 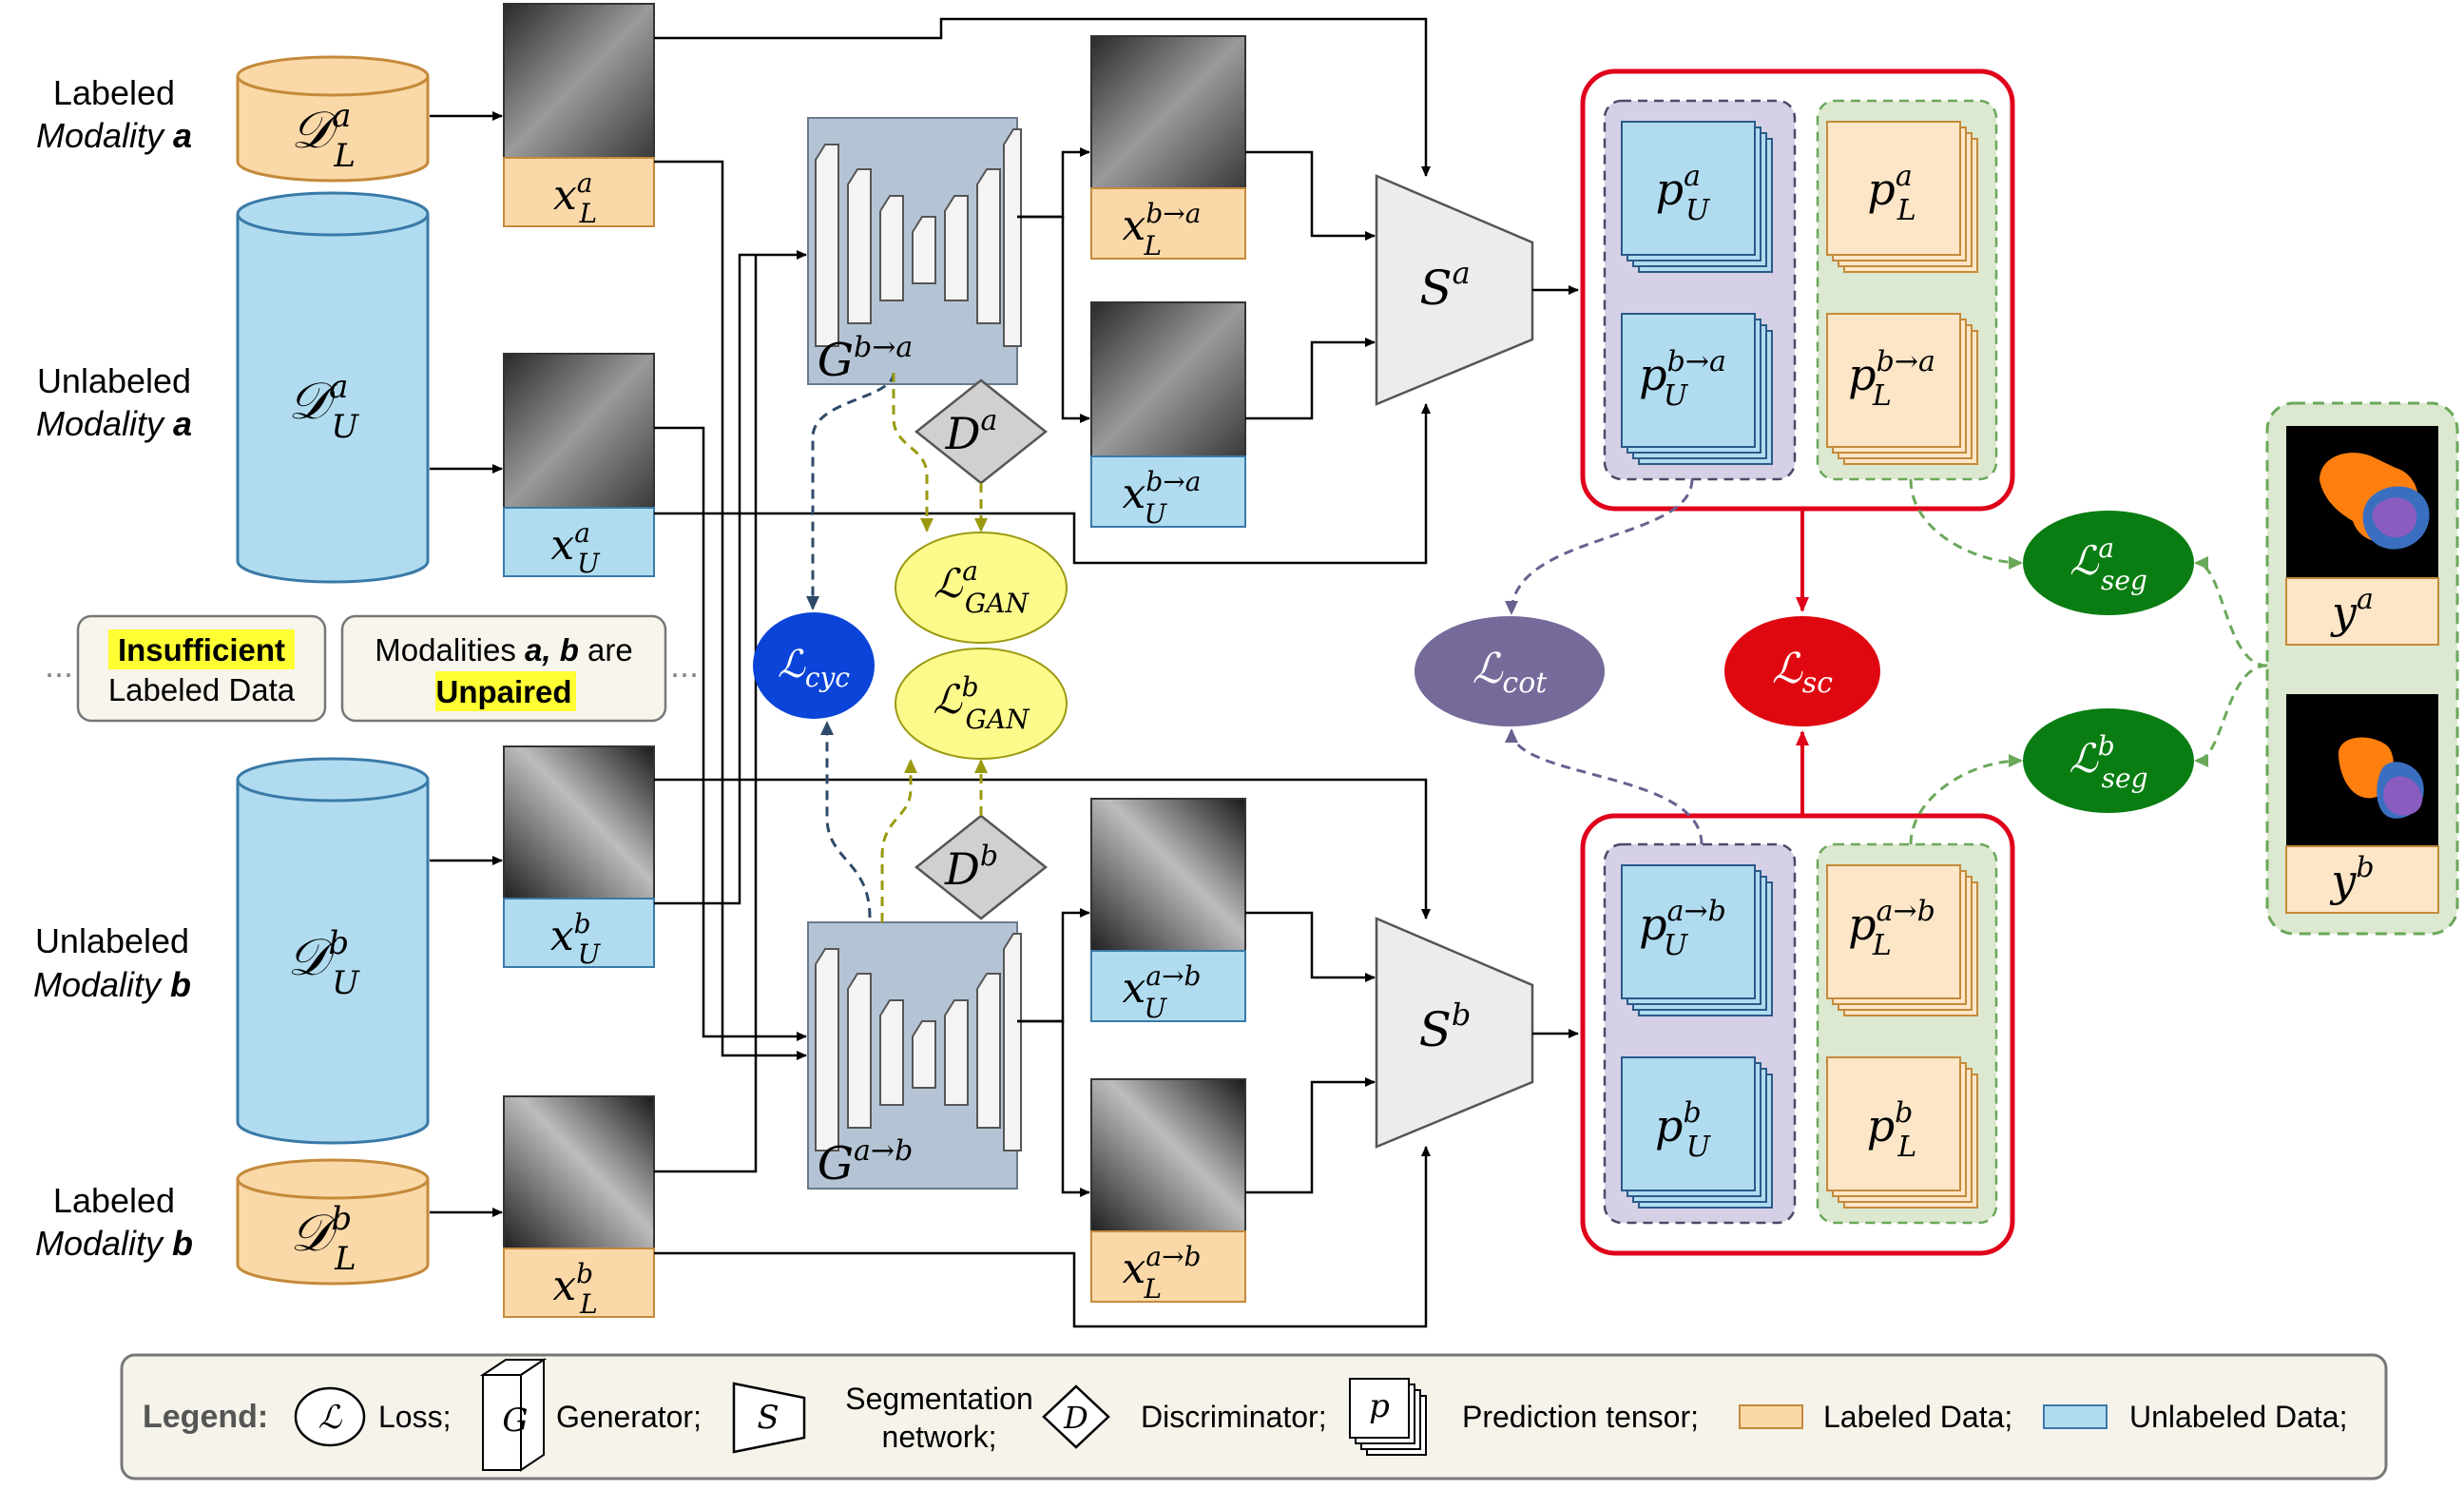 I want to click on tensor-pUb: pb U, so click(x=1697, y=1132).